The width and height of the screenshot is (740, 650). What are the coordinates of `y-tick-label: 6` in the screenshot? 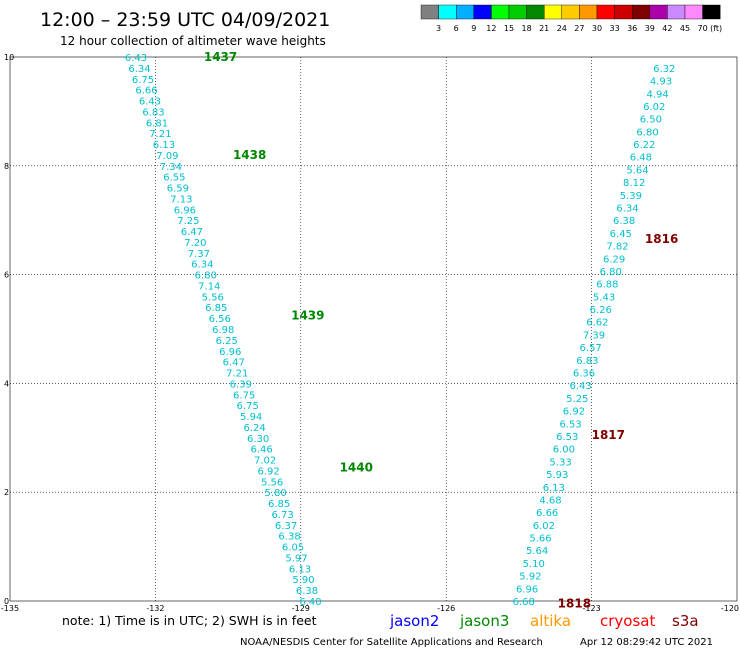 It's located at (6, 275).